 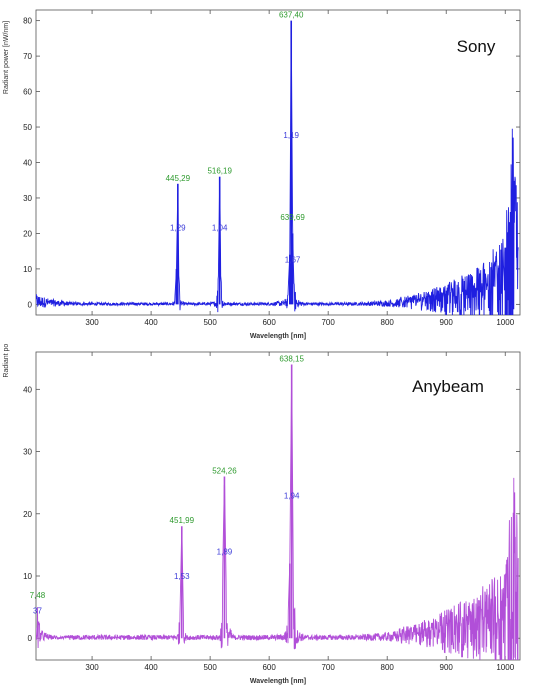 I want to click on peak-label: 1,19, so click(x=291, y=135).